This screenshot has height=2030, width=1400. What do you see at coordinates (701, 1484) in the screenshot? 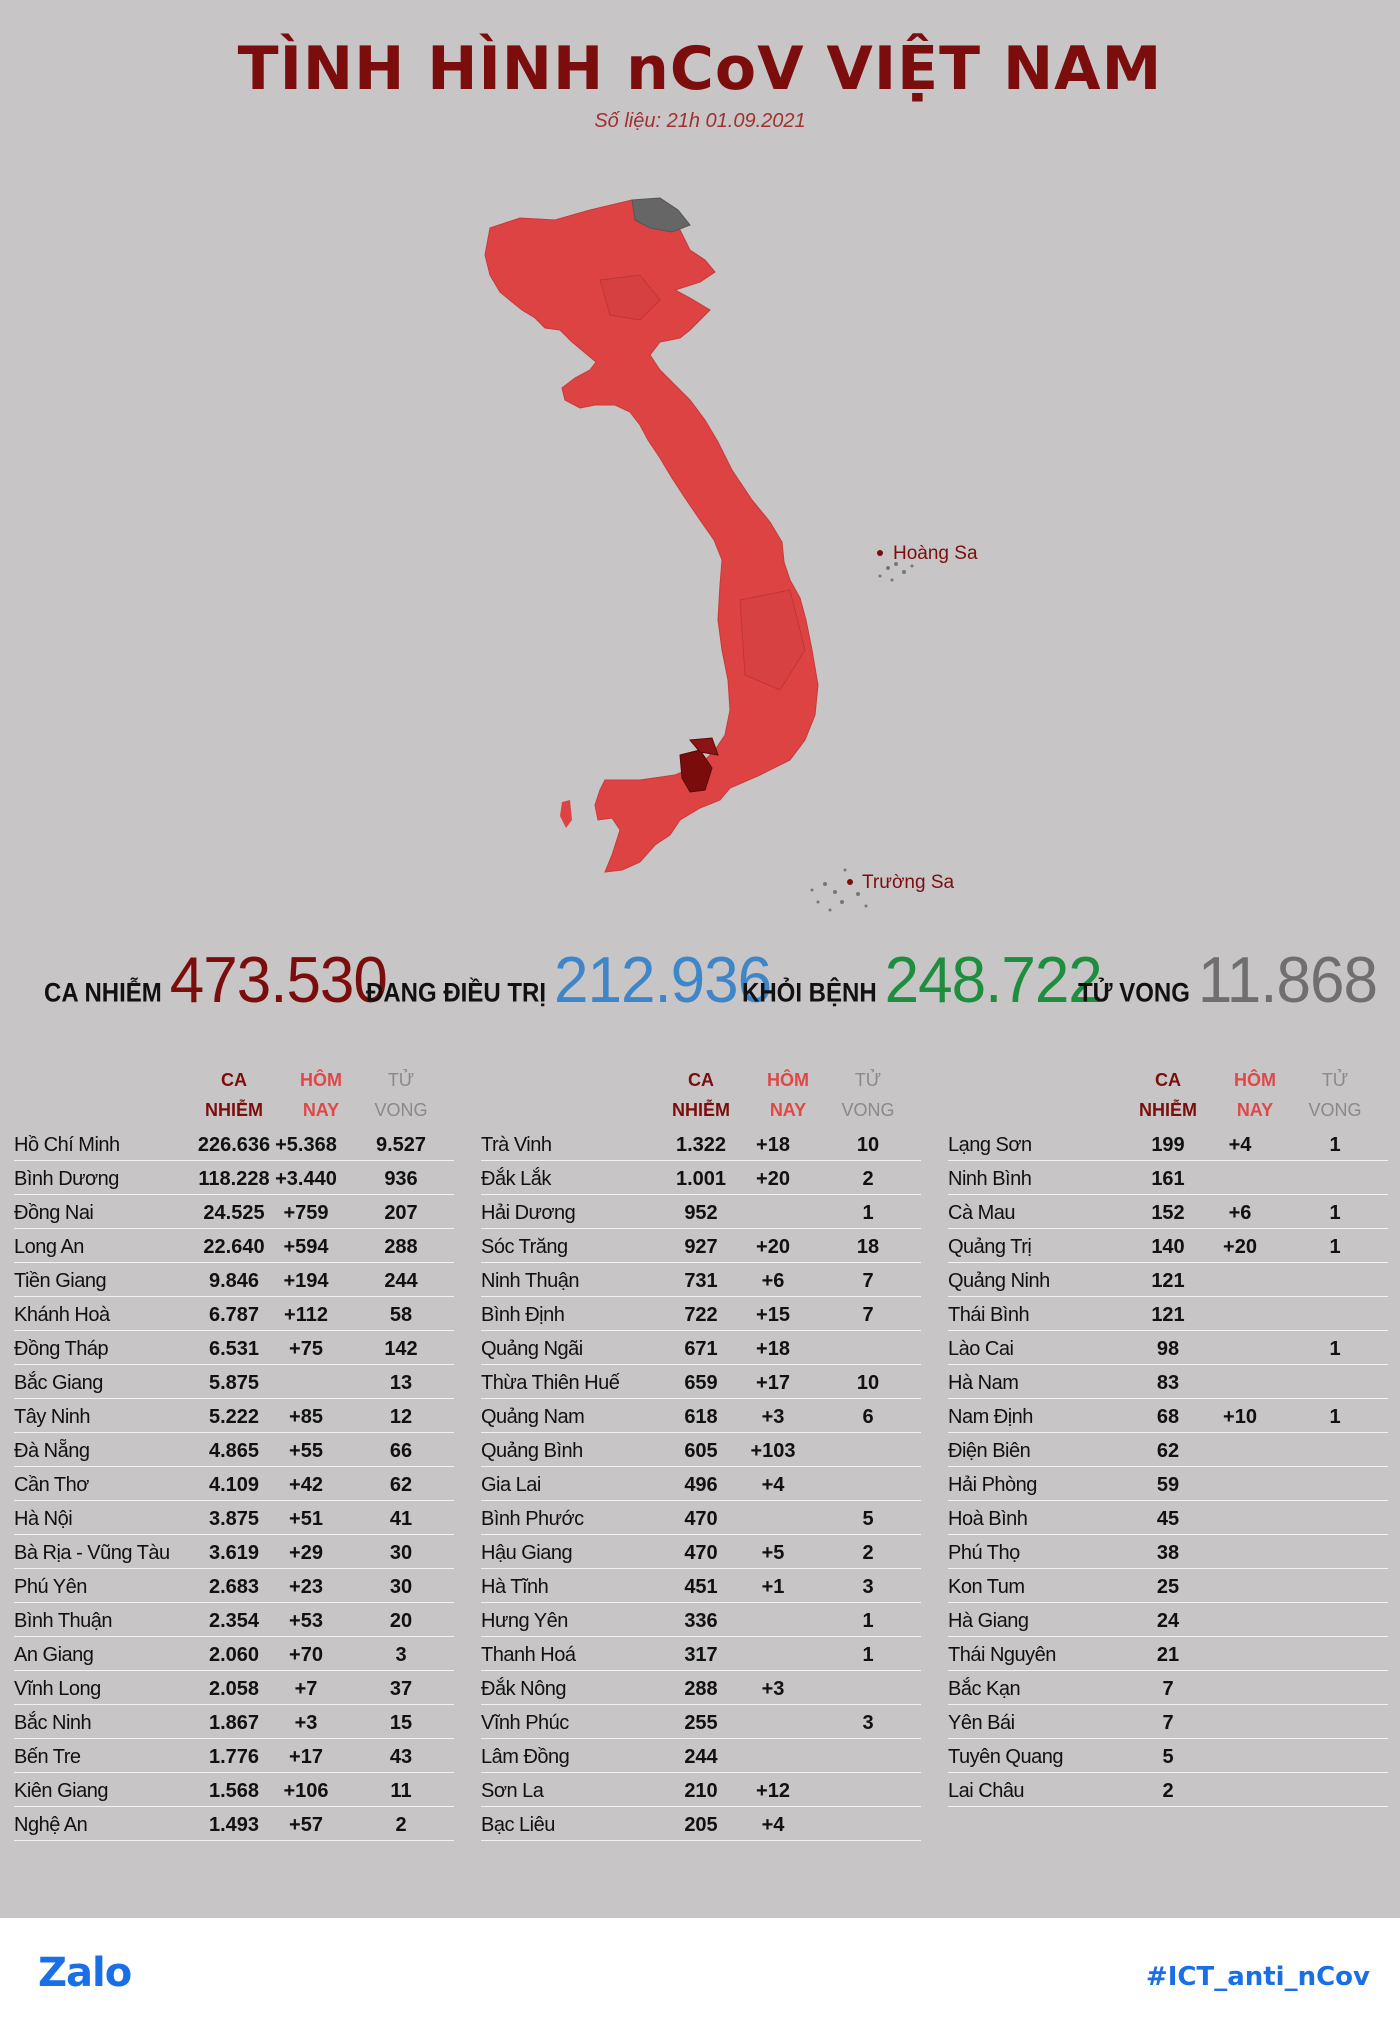
I see `table-row: Gia Lai 496 +4` at bounding box center [701, 1484].